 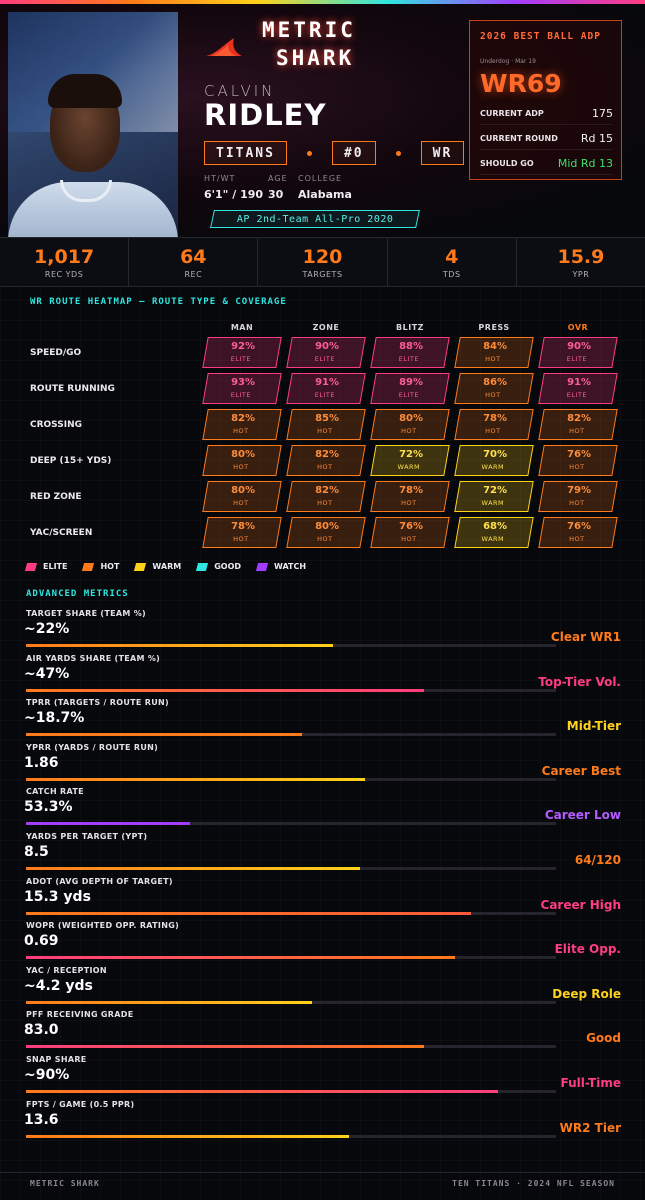 What do you see at coordinates (65, 1183) in the screenshot?
I see `footer-brand: METRIC SHARK` at bounding box center [65, 1183].